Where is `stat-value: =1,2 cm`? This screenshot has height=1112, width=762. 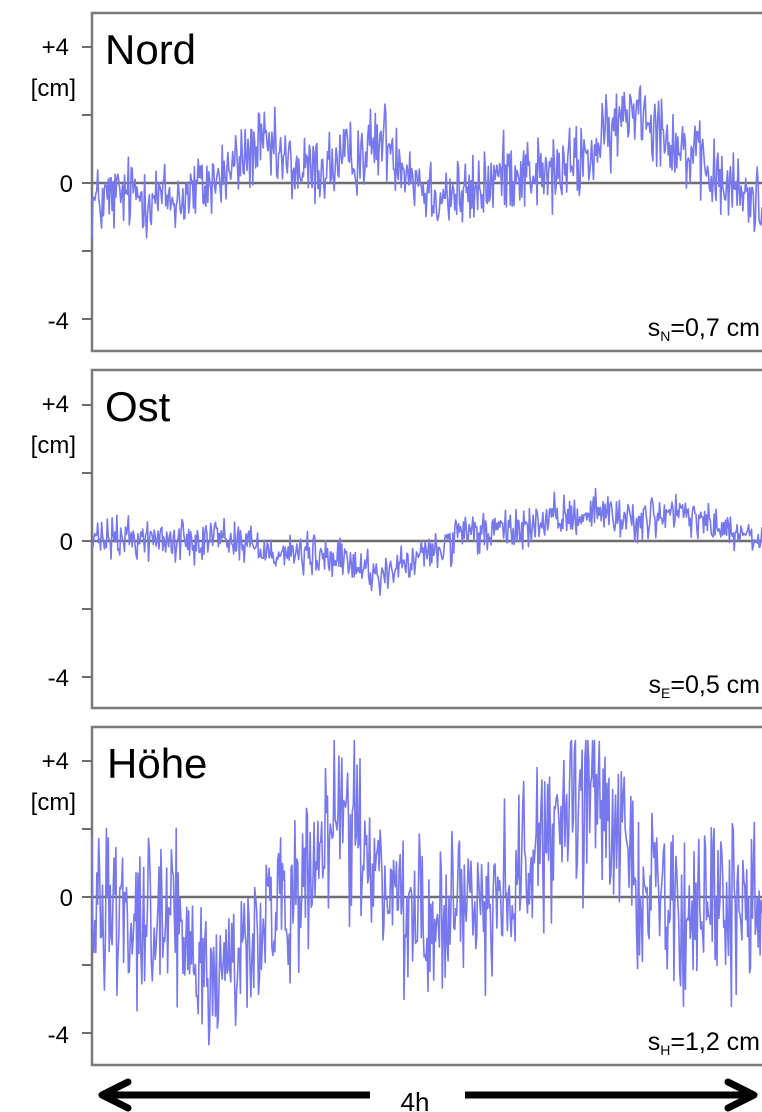
stat-value: =1,2 cm is located at coordinates (715, 1042).